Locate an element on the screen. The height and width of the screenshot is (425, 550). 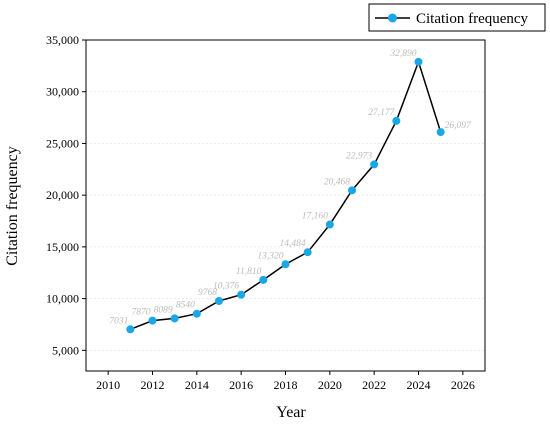
data-label: 7031 is located at coordinates (118, 321).